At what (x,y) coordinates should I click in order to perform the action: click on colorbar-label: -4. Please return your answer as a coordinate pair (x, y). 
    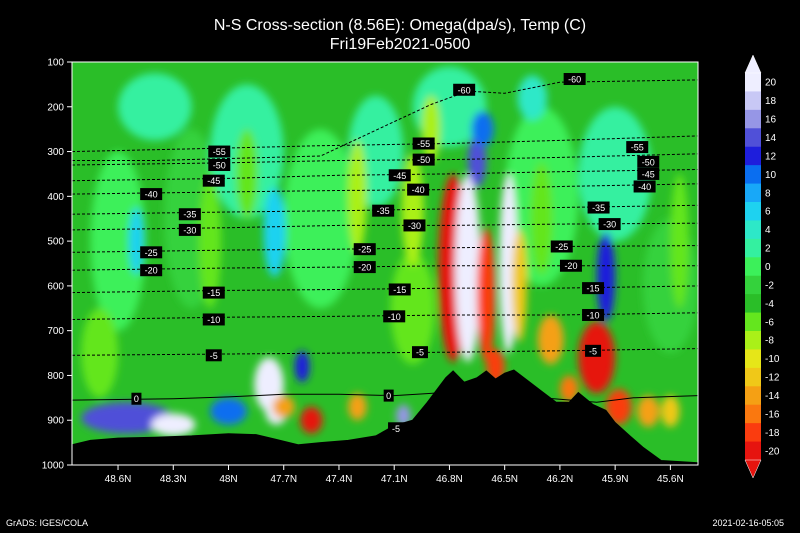
    Looking at the image, I should click on (769, 304).